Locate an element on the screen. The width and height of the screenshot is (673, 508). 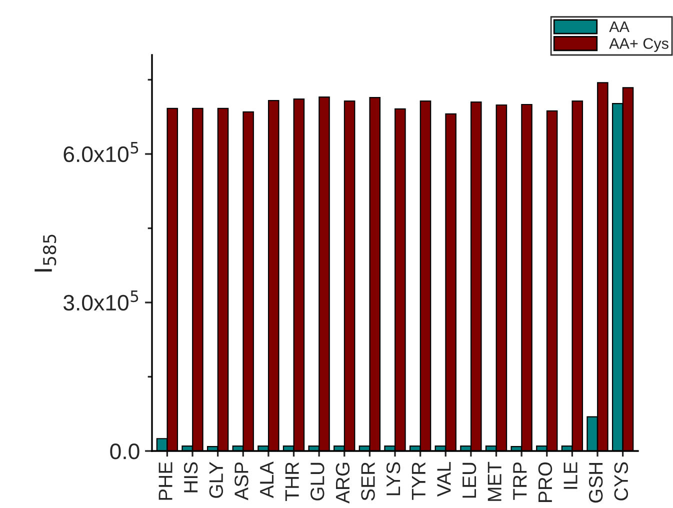
legend-label: AA is located at coordinates (619, 26).